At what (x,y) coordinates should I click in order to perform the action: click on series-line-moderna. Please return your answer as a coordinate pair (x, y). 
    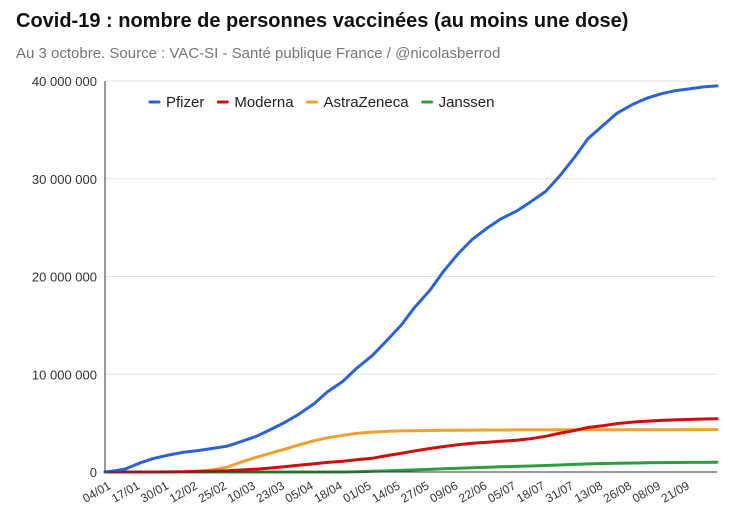
    Looking at the image, I should click on (411, 445).